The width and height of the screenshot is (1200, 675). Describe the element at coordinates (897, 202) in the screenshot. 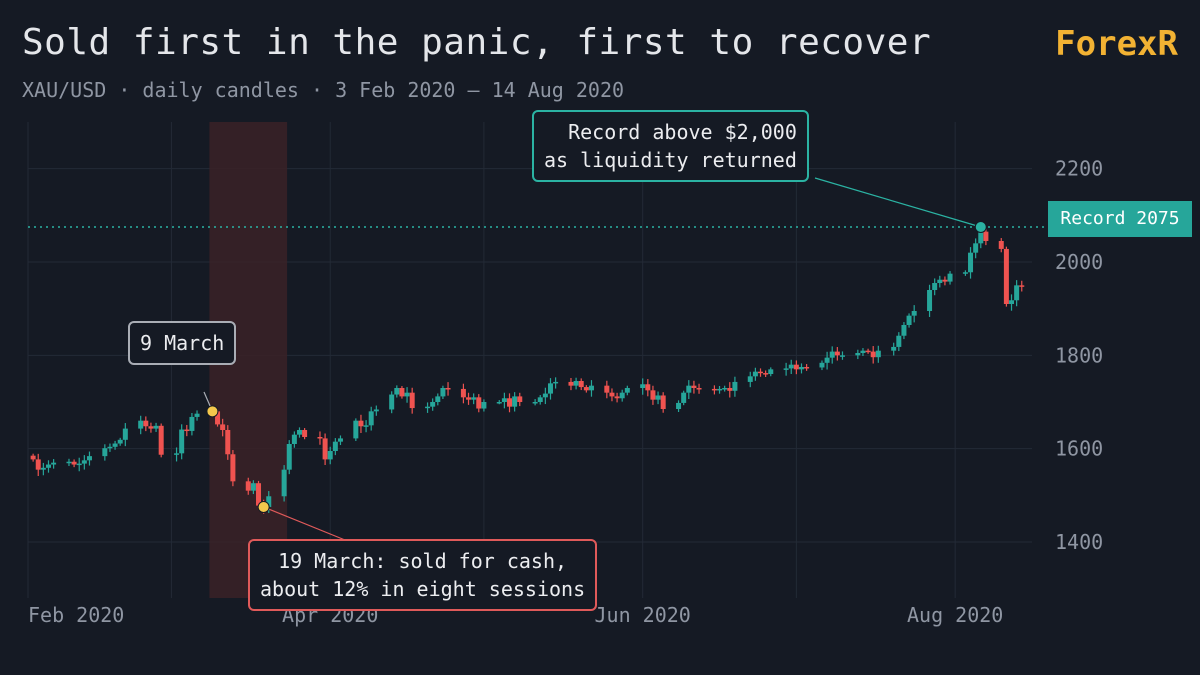

I see `record-leader` at that location.